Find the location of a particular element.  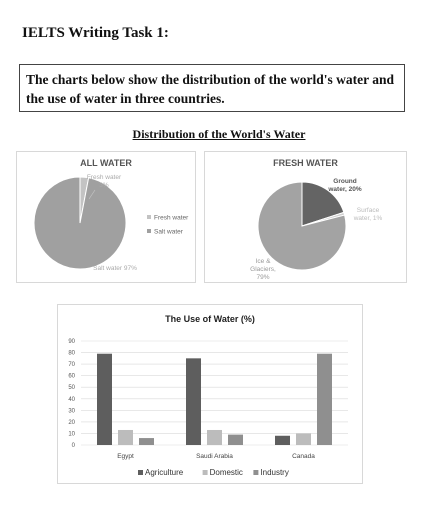

legend-swatch-domestic is located at coordinates (205, 472).